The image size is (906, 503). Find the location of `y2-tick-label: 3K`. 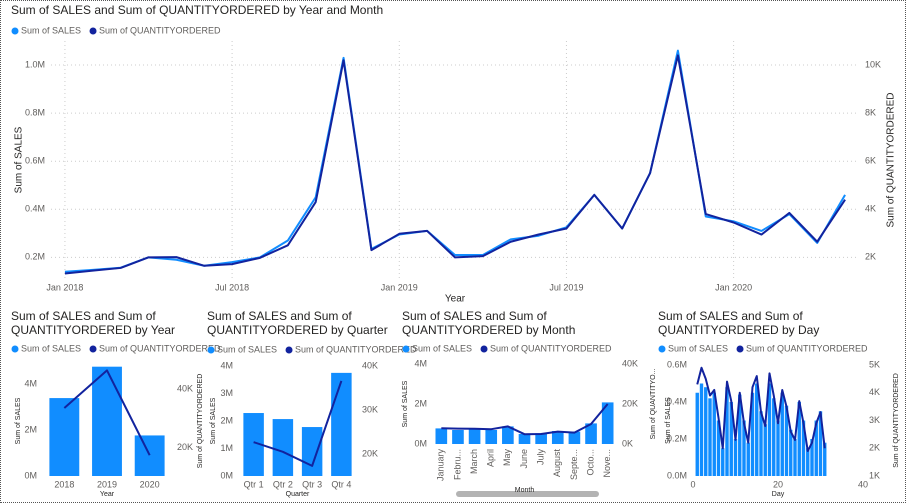

y2-tick-label: 3K is located at coordinates (874, 420).